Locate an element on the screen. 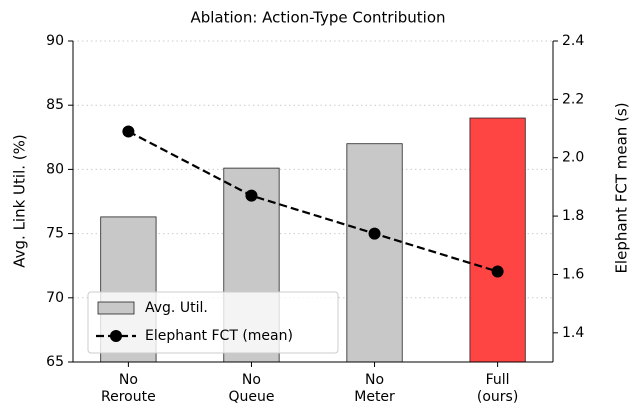 The height and width of the screenshot is (418, 633). legend-marker is located at coordinates (116, 336).